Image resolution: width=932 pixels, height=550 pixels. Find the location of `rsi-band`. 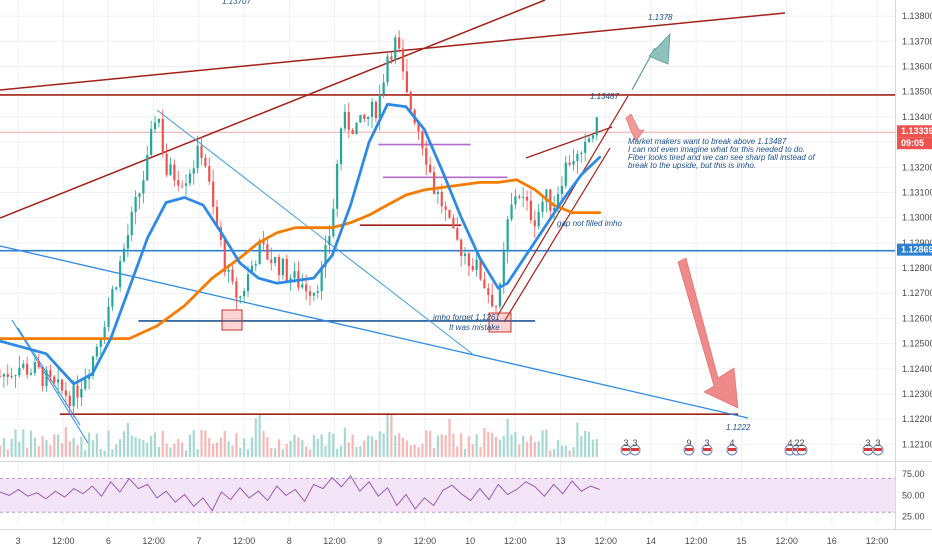

rsi-band is located at coordinates (447, 495).